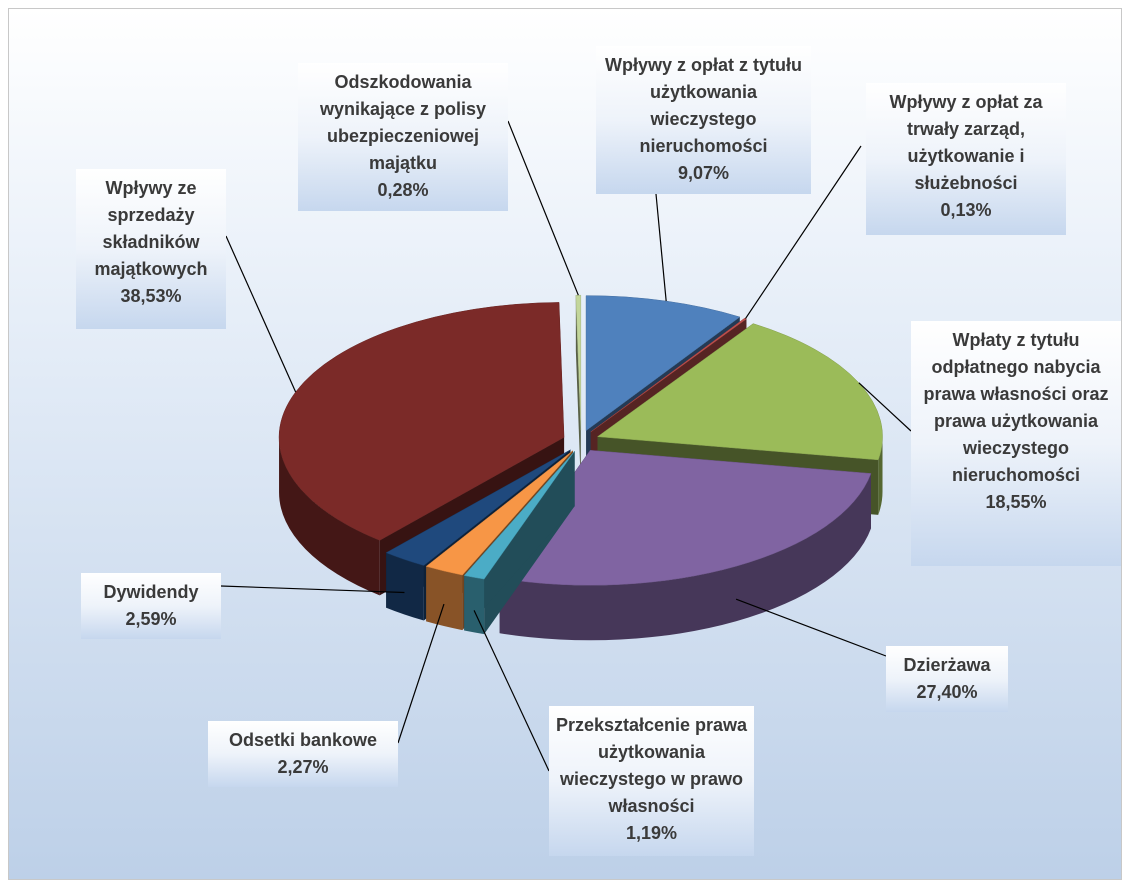 The height and width of the screenshot is (888, 1132). Describe the element at coordinates (651, 833) in the screenshot. I see `value-label: 1,19%` at that location.